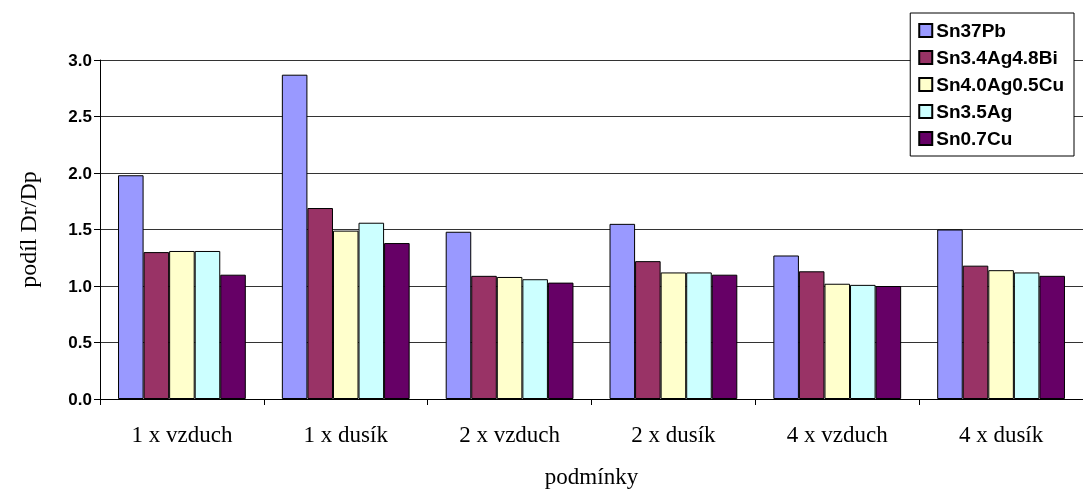  What do you see at coordinates (1000, 84) in the screenshot?
I see `legend-label: Sn4.0Ag0.5Cu` at bounding box center [1000, 84].